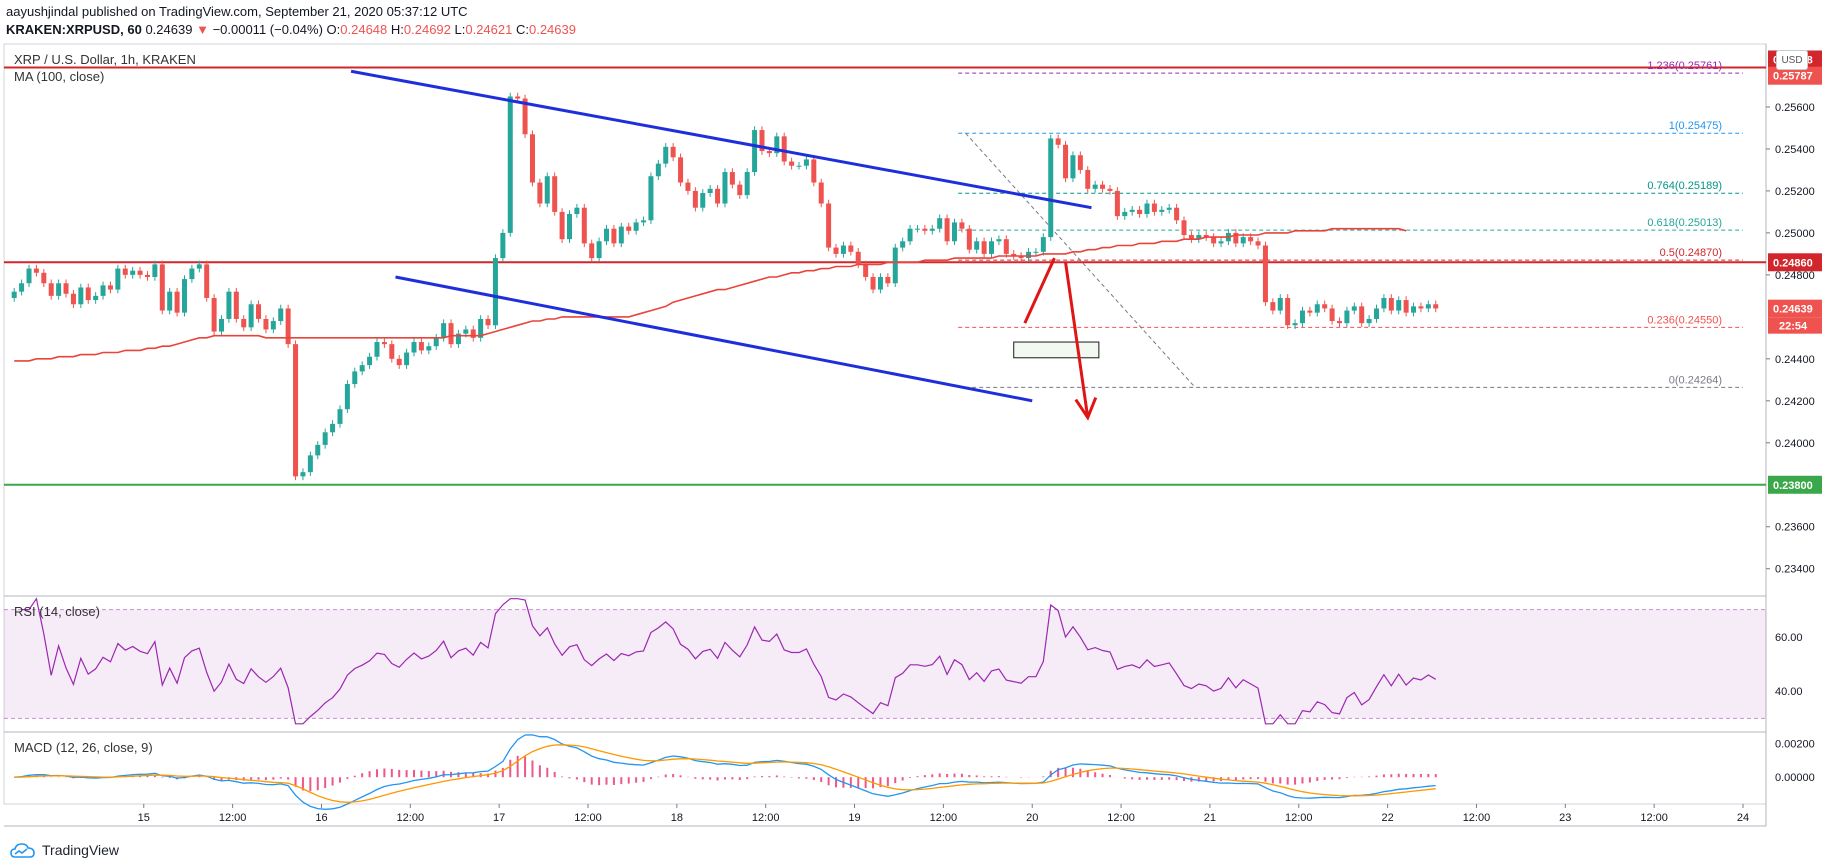 This screenshot has width=1828, height=868. Describe the element at coordinates (74, 29) in the screenshot. I see `symbol-label: KRAKEN:XRPUSD, 60` at that location.